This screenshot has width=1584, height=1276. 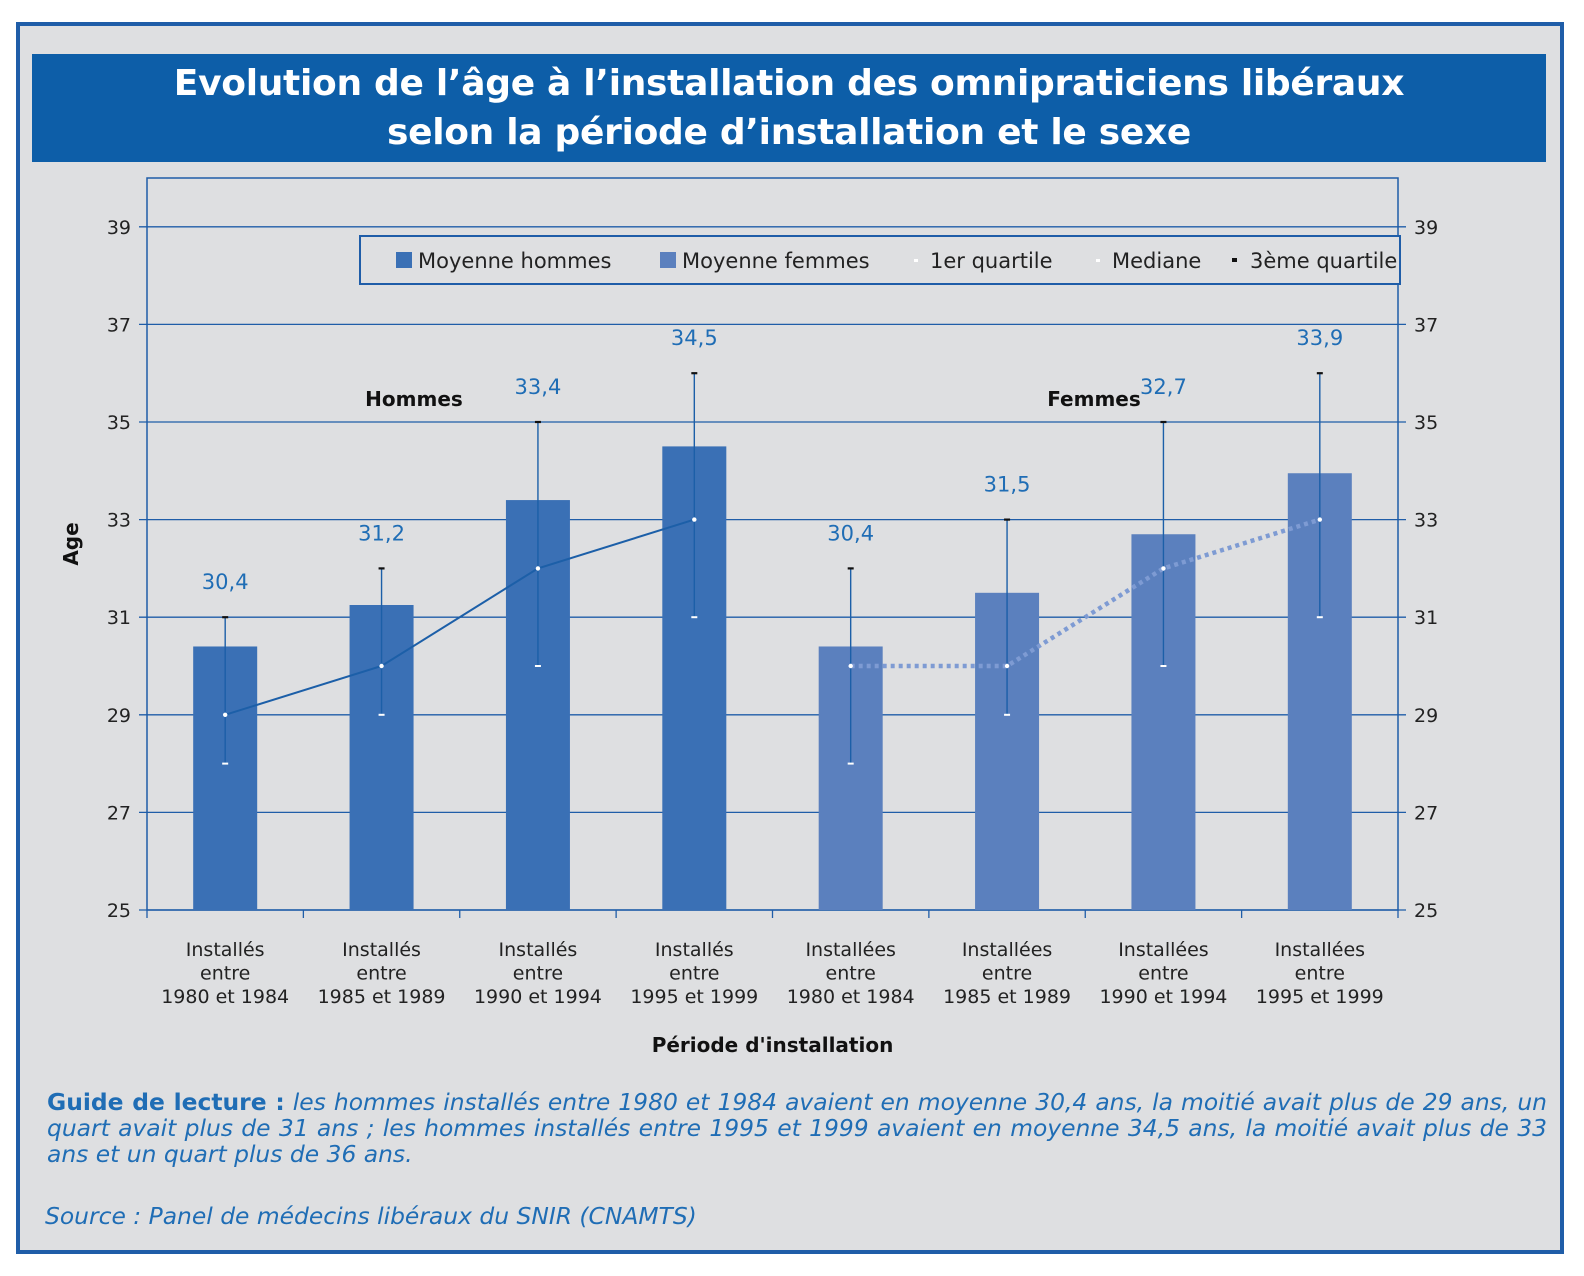 I want to click on legend-moyenne-hommes-label: Moyenne hommes, so click(x=514, y=261).